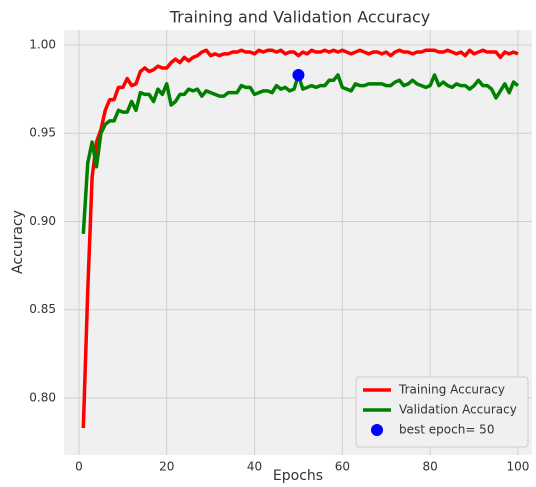  What do you see at coordinates (298, 75) in the screenshot?
I see `best-point` at bounding box center [298, 75].